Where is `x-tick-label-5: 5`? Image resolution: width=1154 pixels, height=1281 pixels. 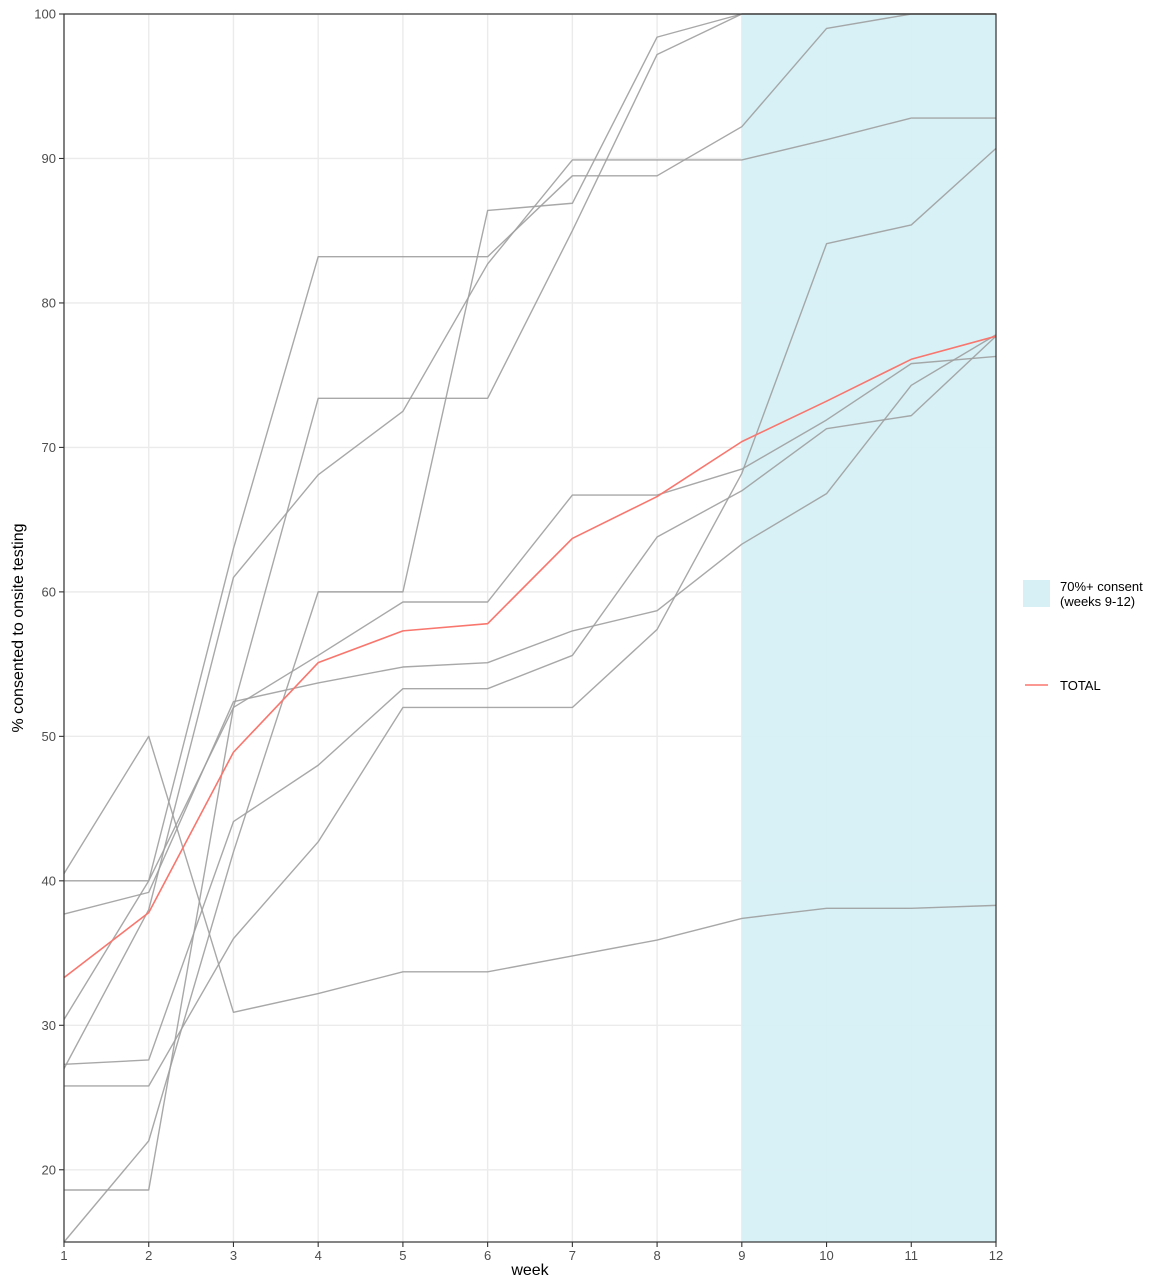 x-tick-label-5: 5 is located at coordinates (402, 1255).